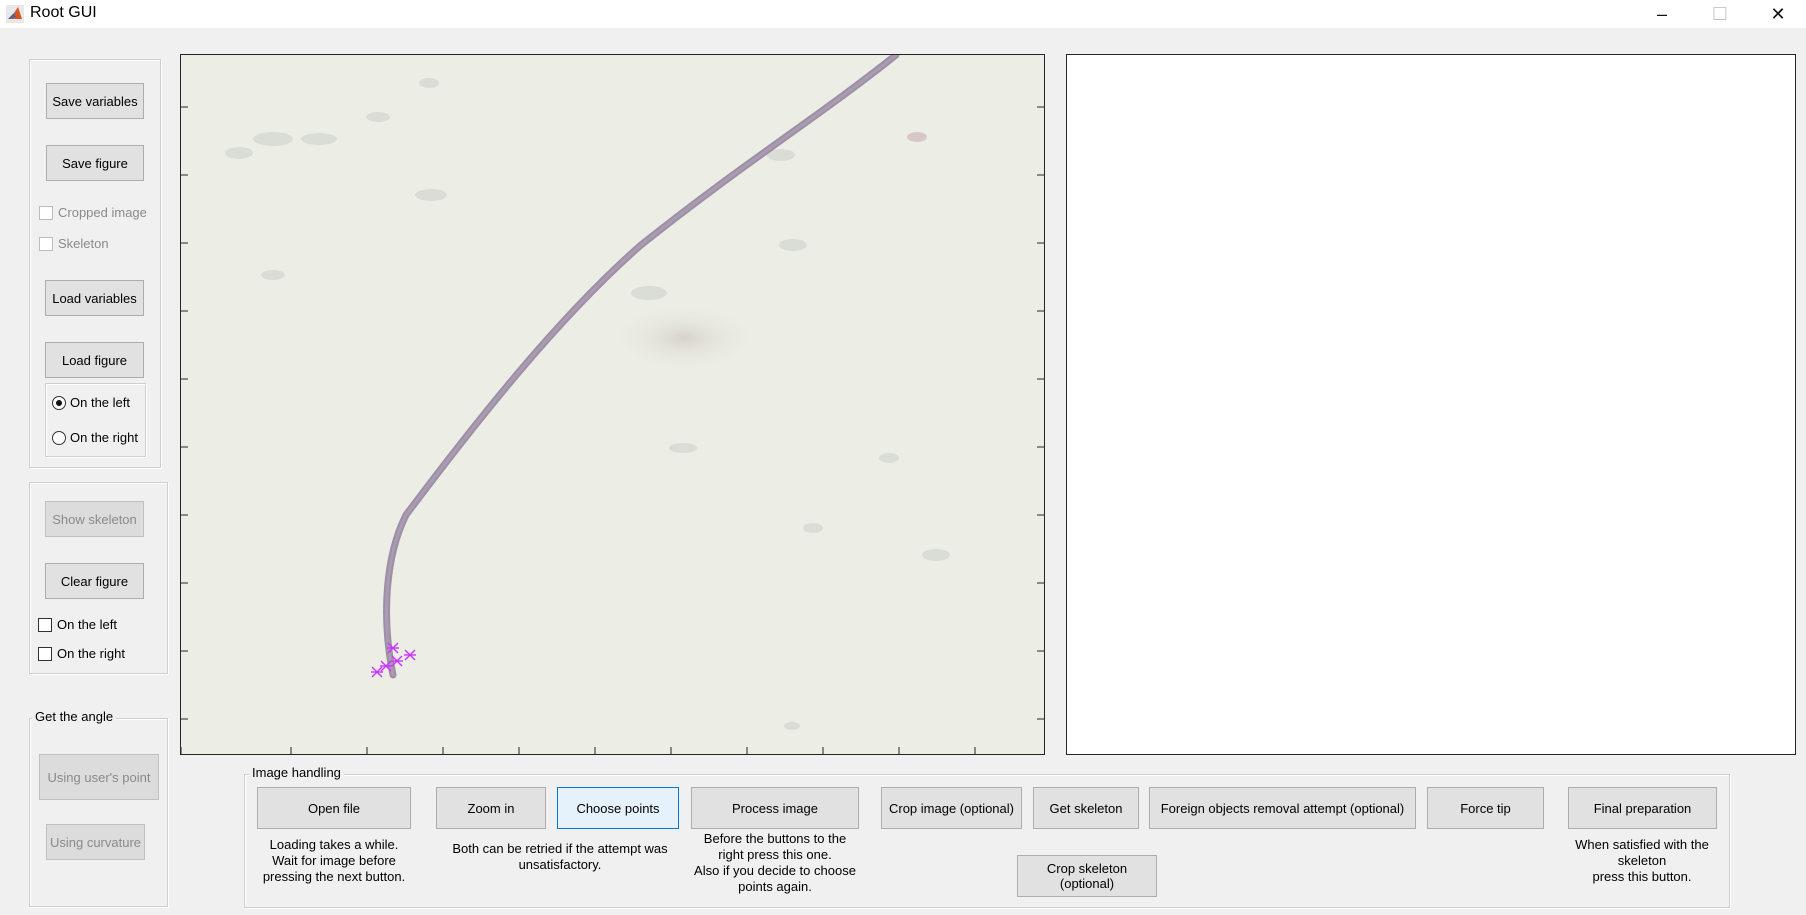 The height and width of the screenshot is (915, 1806). I want to click on load-figure-button: Load figure, so click(94, 360).